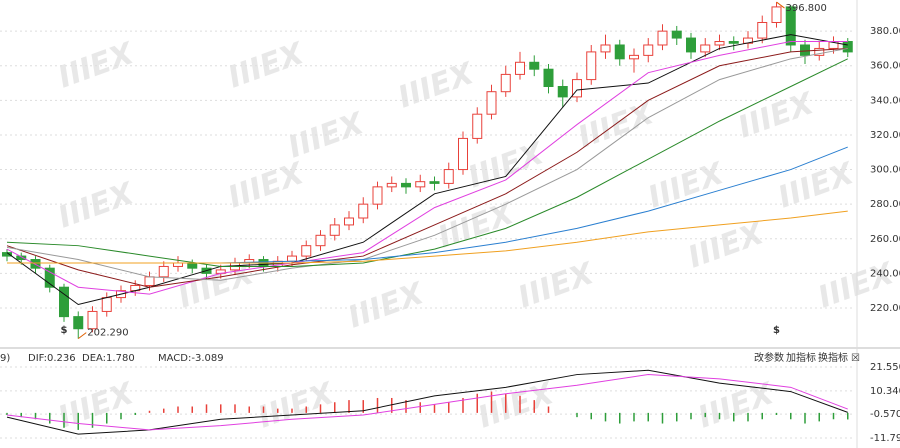 This screenshot has width=900, height=448. I want to click on y-tick-label: -0.570, so click(885, 414).